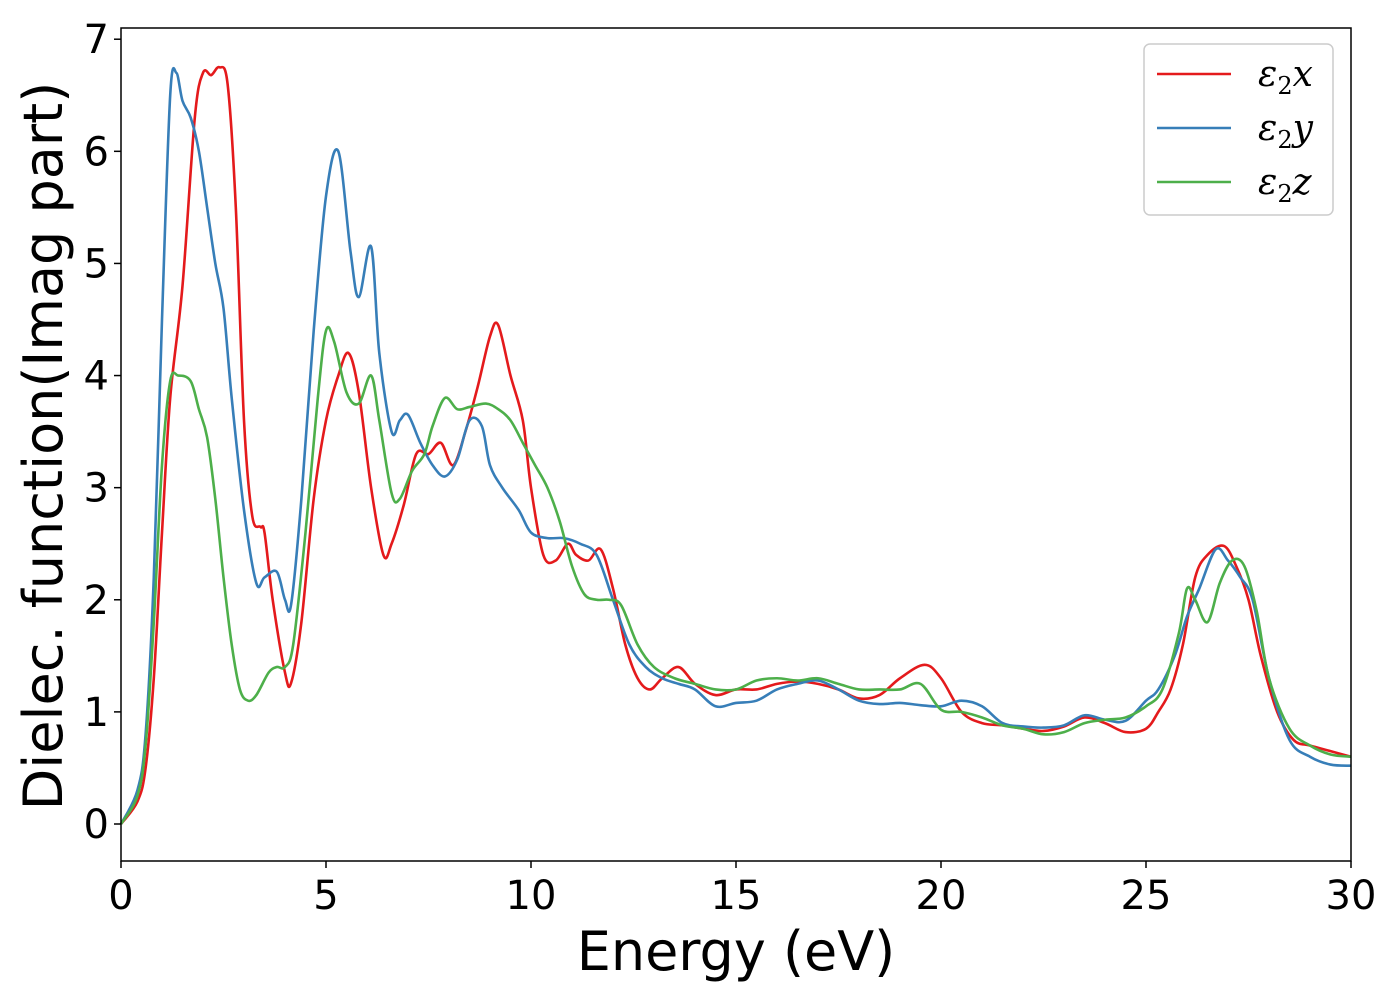 The image size is (1400, 1000). What do you see at coordinates (1285, 77) in the screenshot?
I see `legend-label-x: ε2x` at bounding box center [1285, 77].